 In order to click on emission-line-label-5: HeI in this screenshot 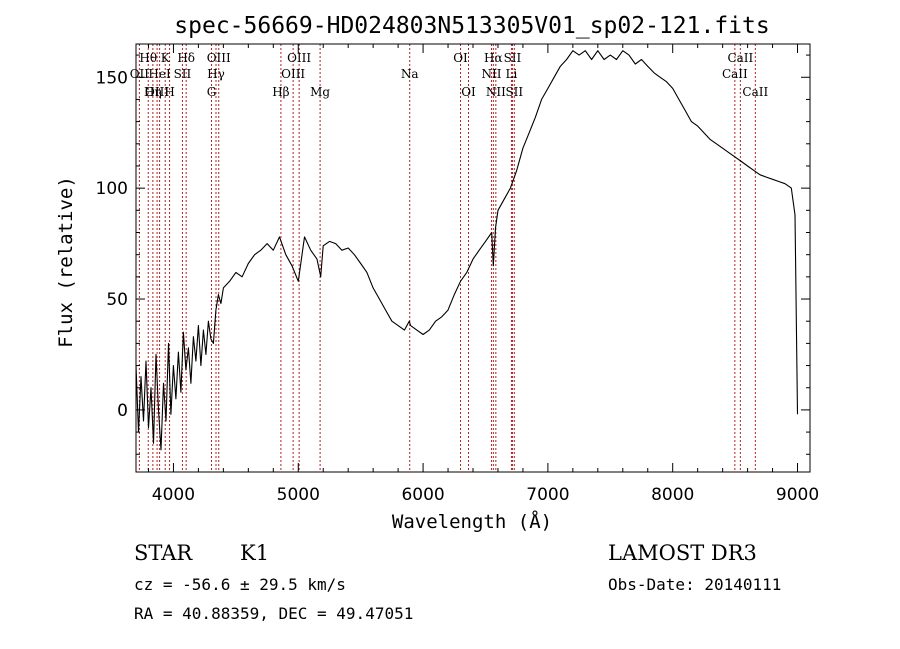, I will do `click(159, 74)`.